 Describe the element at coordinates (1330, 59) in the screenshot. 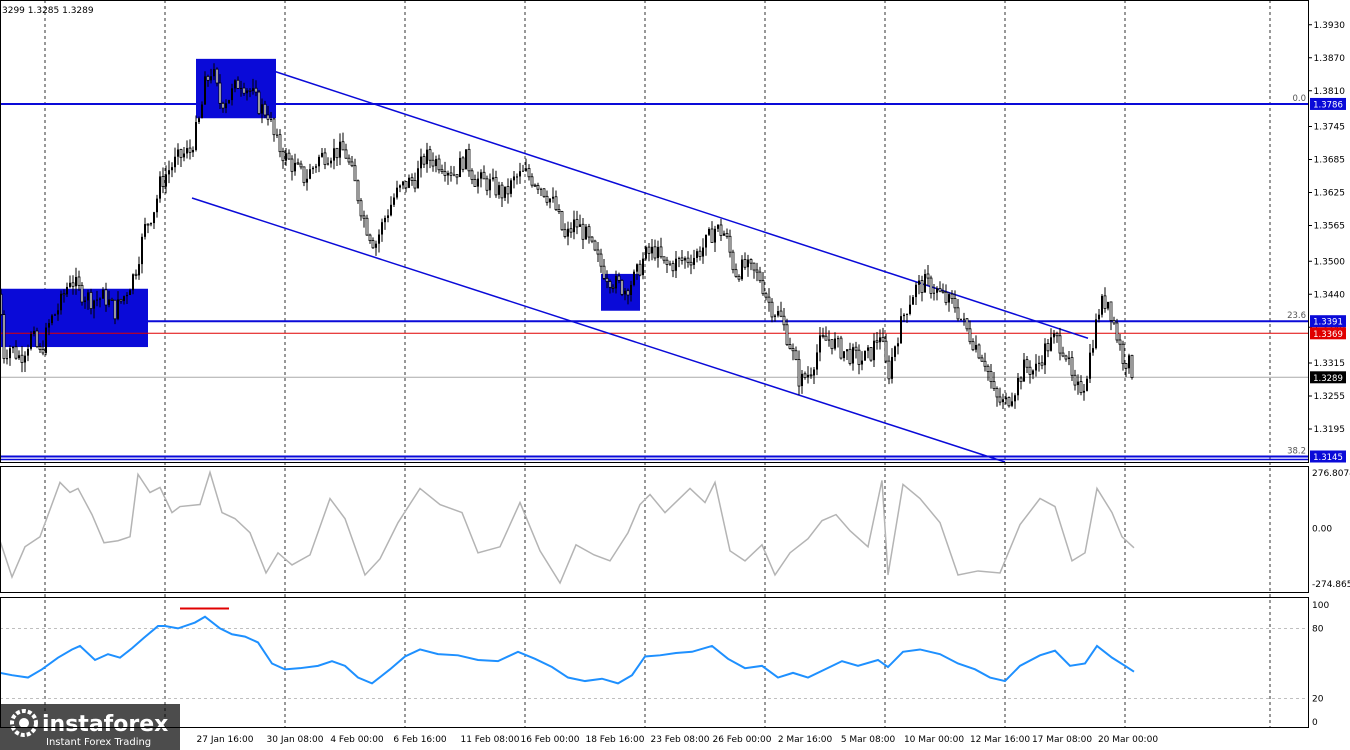

I see `y-tick-label: 1.3870` at that location.